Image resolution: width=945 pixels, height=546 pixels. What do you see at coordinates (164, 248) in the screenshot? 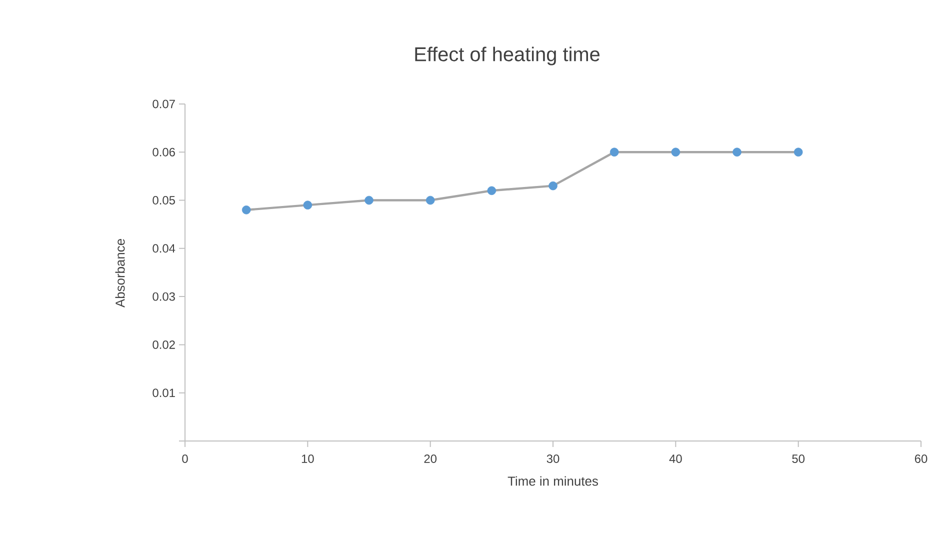
I see `y-tick-label: 0.04` at bounding box center [164, 248].